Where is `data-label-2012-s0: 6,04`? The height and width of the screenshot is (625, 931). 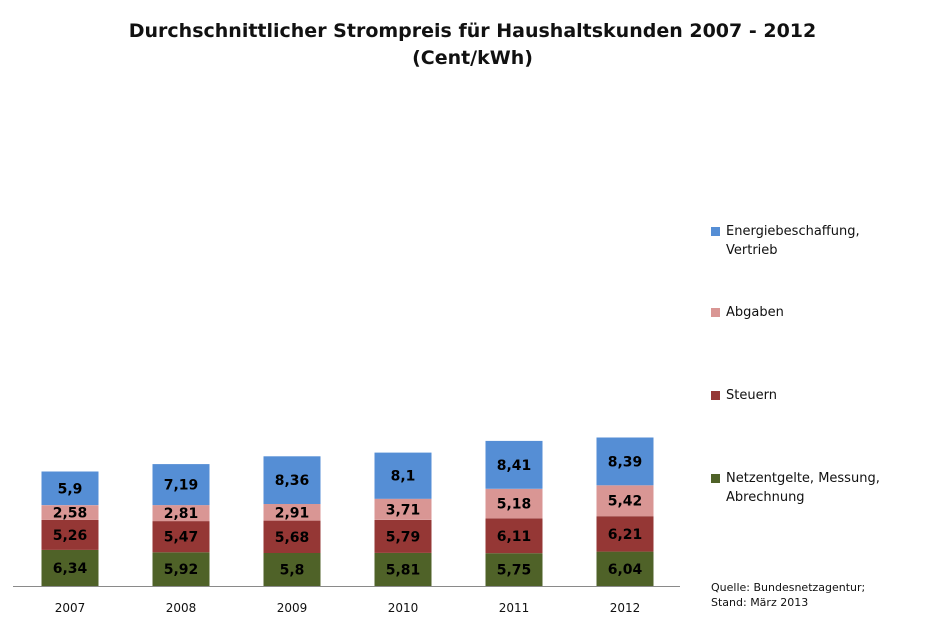
data-label-2012-s0: 6,04 is located at coordinates (625, 570).